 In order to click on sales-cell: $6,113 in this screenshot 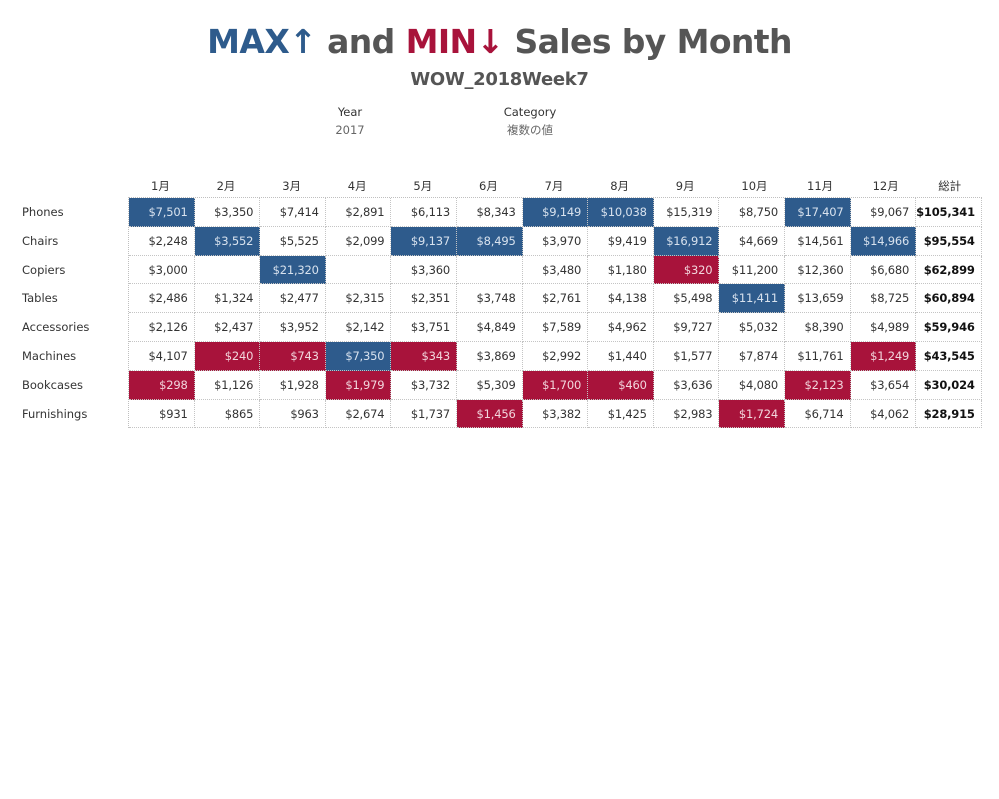, I will do `click(424, 212)`.